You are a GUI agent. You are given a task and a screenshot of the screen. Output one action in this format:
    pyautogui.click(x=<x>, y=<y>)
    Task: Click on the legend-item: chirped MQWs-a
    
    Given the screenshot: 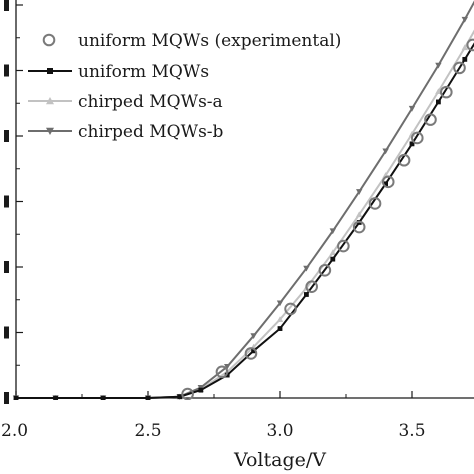 What is the action you would take?
    pyautogui.click(x=125, y=102)
    